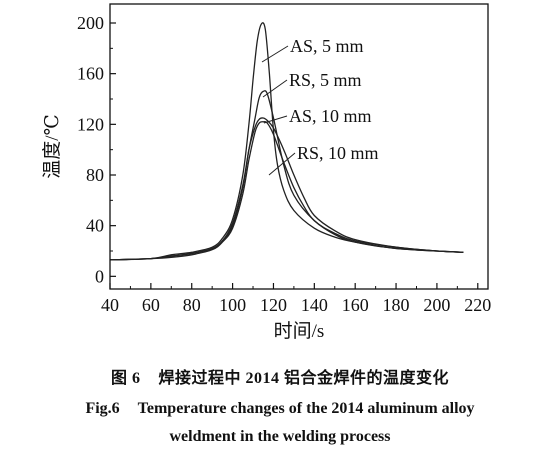 This screenshot has height=474, width=560. I want to click on caption-zh-text: 焊接过程中 2014 铝合金焊件的温度变化, so click(304, 378).